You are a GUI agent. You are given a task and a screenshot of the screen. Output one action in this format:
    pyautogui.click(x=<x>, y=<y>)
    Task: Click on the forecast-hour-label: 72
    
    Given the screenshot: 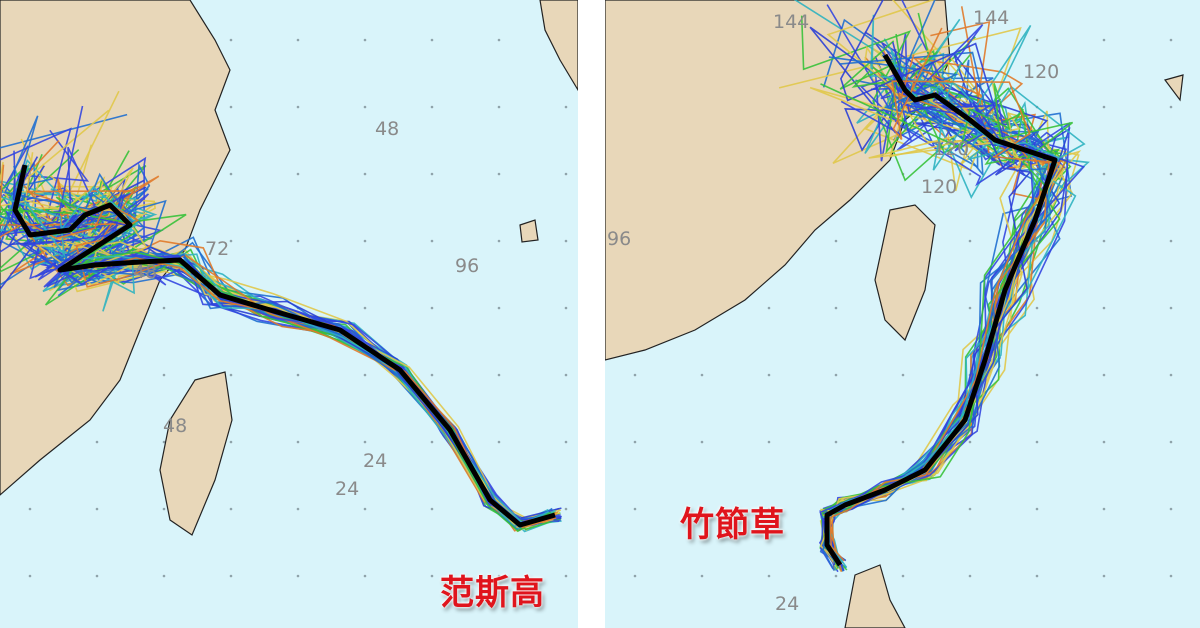 What is the action you would take?
    pyautogui.click(x=217, y=249)
    